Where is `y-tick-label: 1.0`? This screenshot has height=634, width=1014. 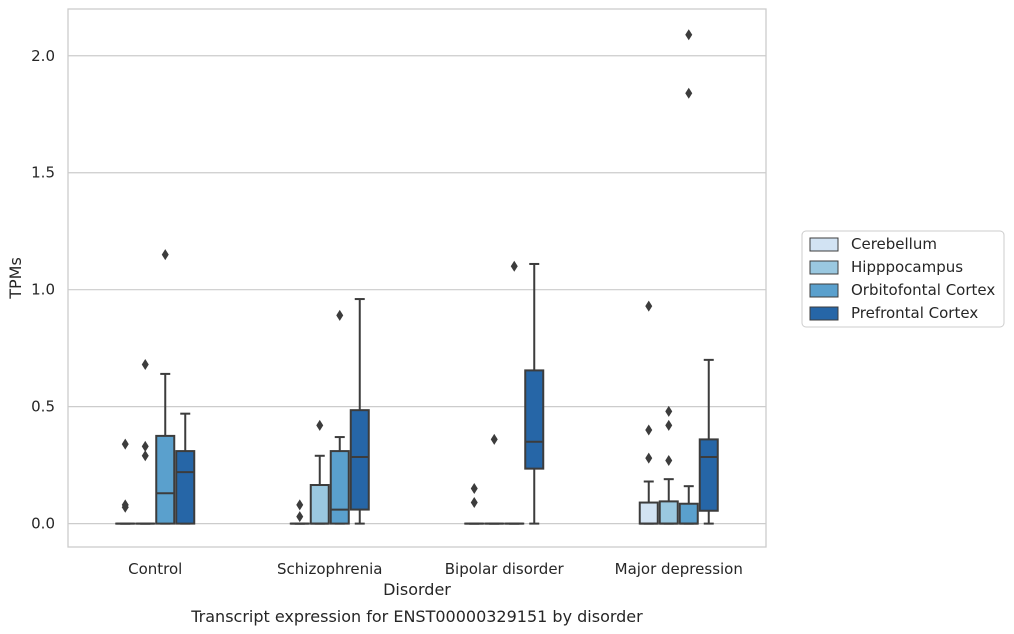 y-tick-label: 1.0 is located at coordinates (43, 290).